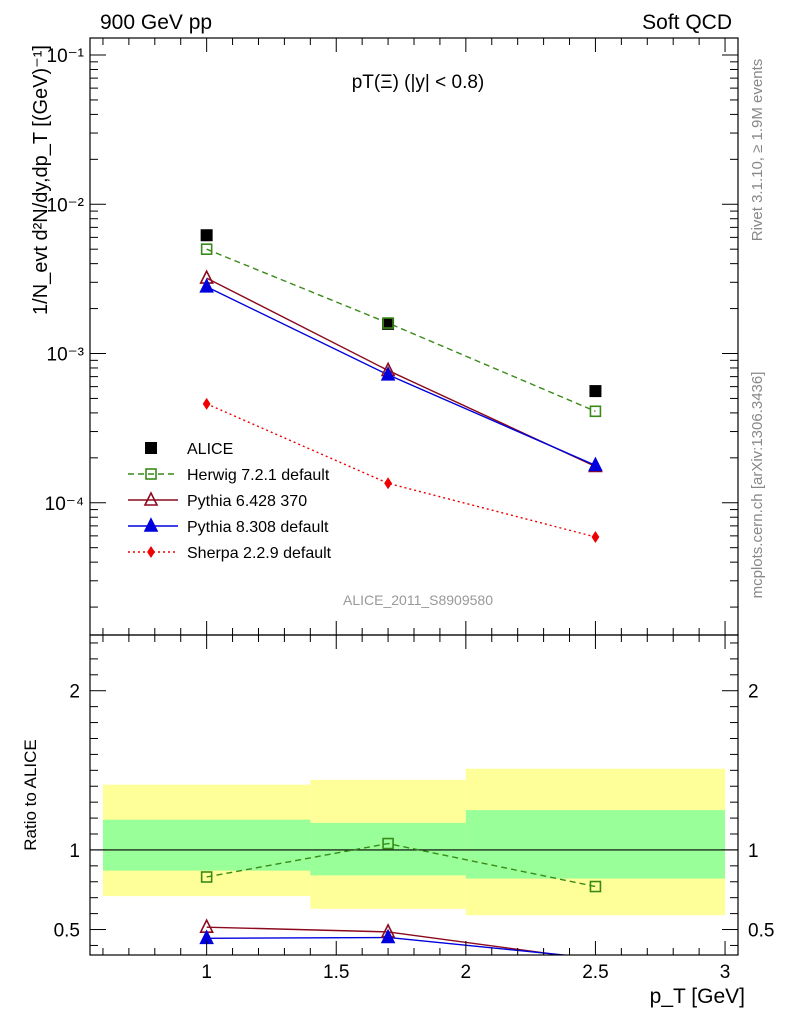 The height and width of the screenshot is (1024, 786). What do you see at coordinates (41, 180) in the screenshot?
I see `y-axis-label-main: 1/N_evt d²N/dy,dp_T [(GeV)⁻¹]` at bounding box center [41, 180].